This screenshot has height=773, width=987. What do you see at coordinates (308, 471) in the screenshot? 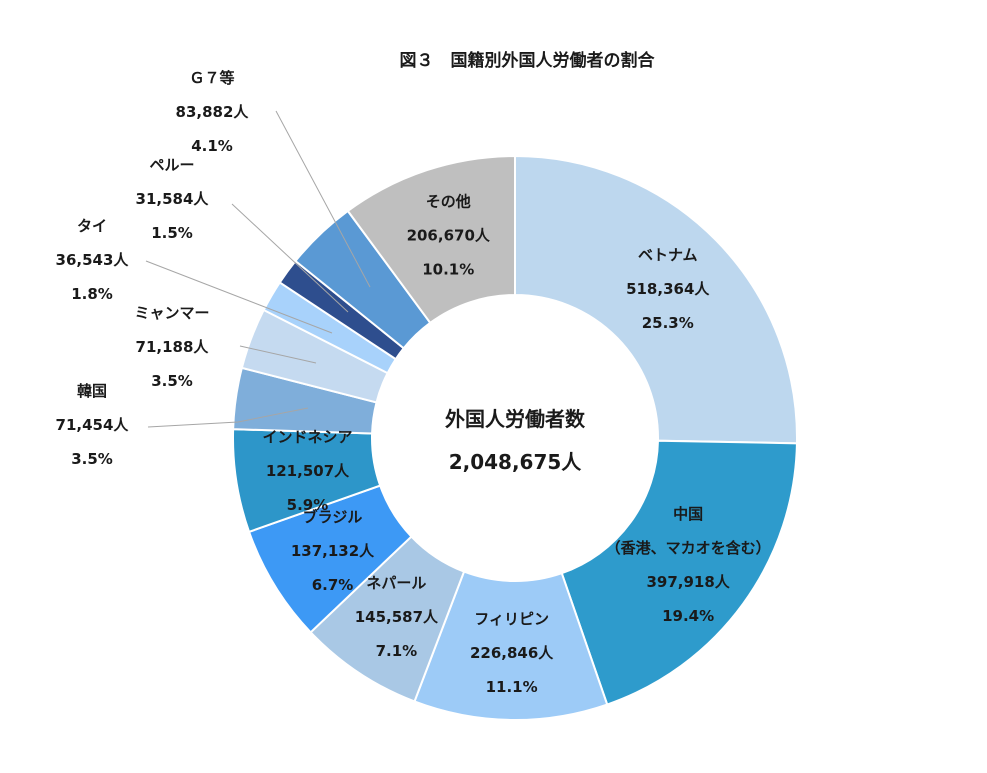
I see `slice-label-5-line-1: 121,507人` at bounding box center [308, 471].